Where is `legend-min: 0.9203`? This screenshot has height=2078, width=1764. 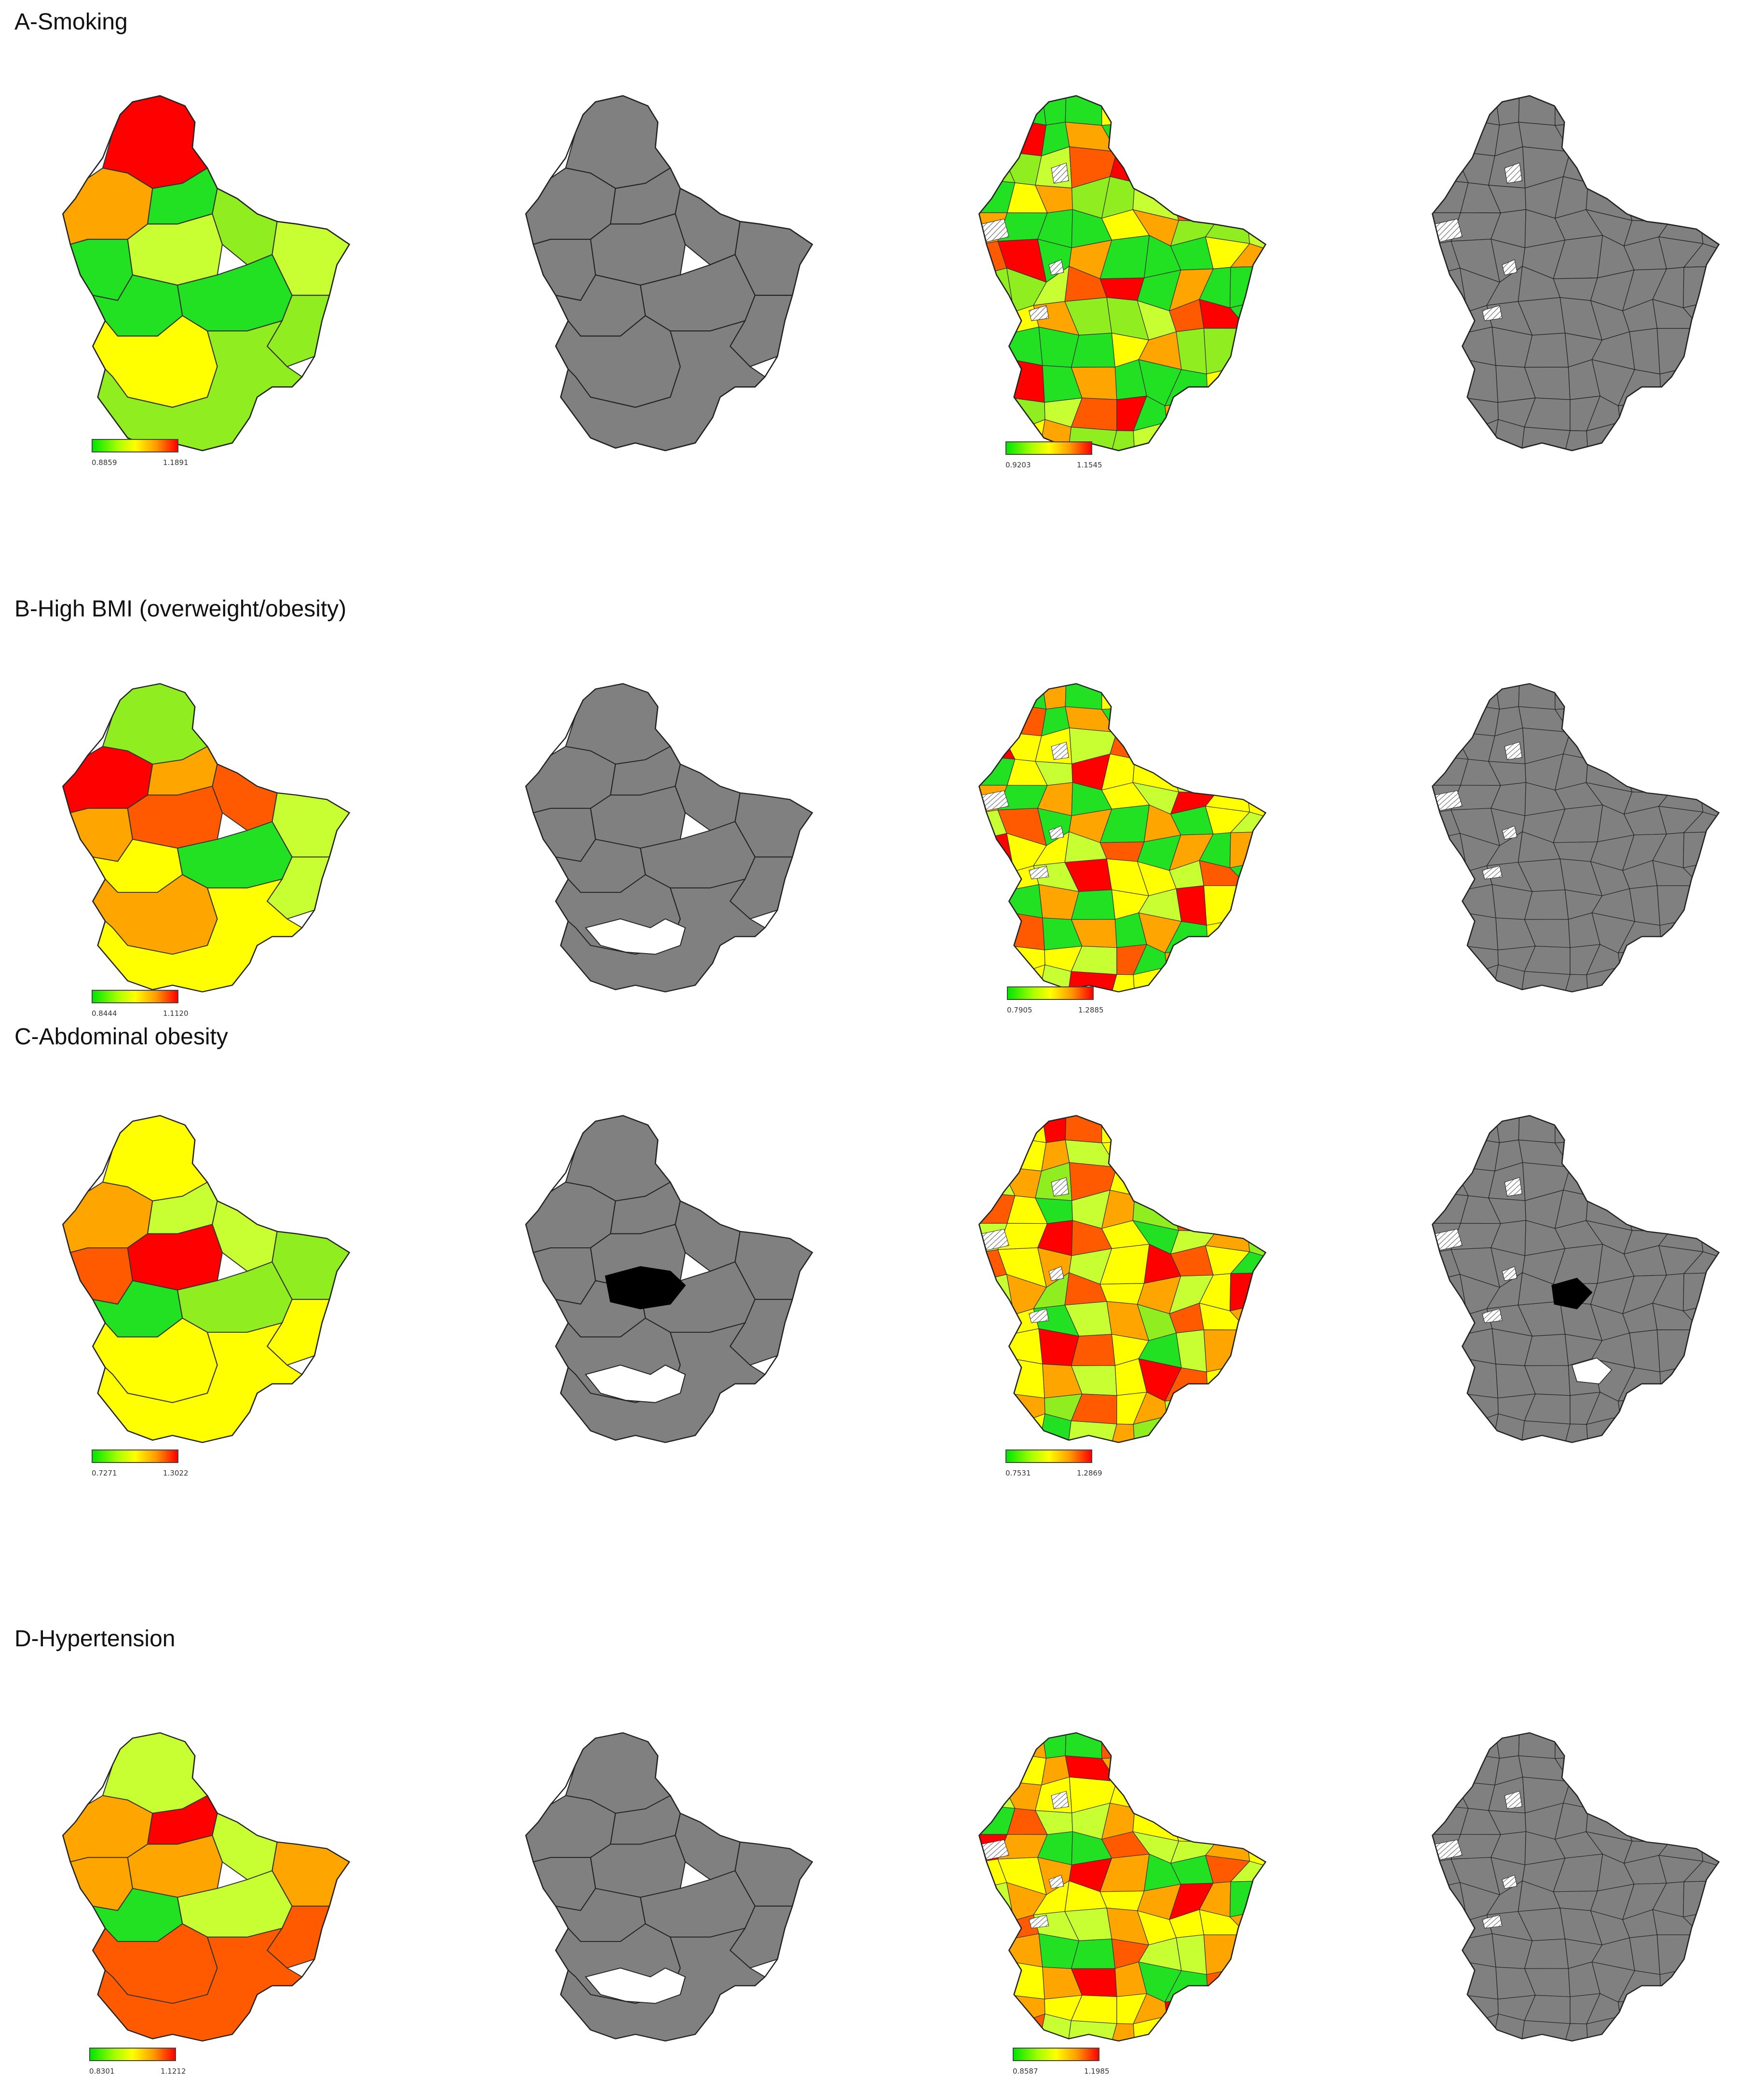
legend-min: 0.9203 is located at coordinates (1018, 465).